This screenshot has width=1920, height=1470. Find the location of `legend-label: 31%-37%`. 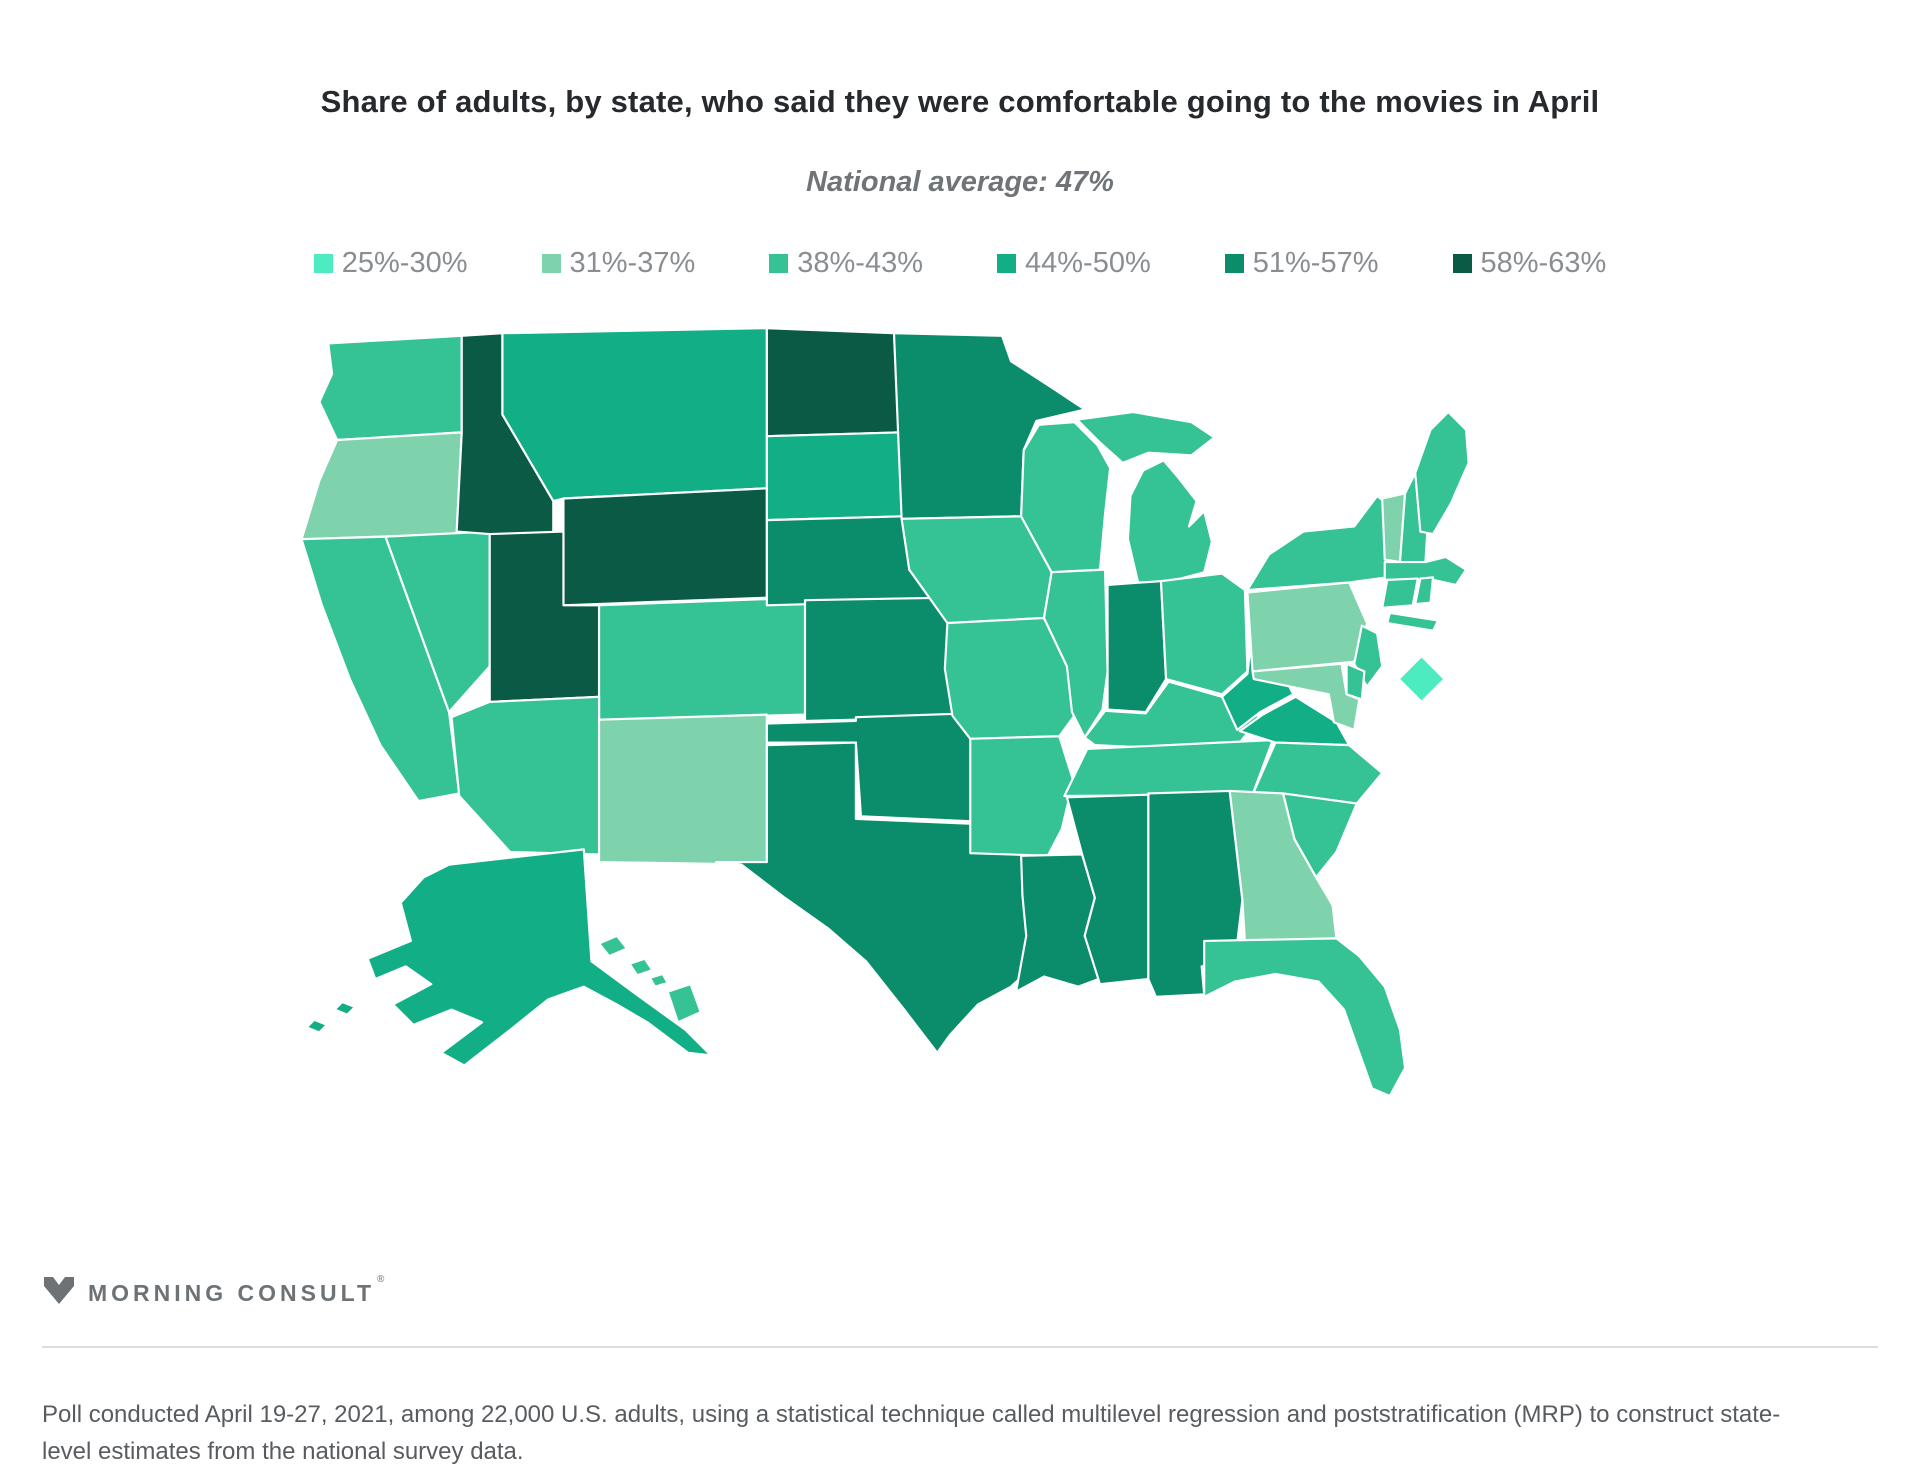

legend-label: 31%-37% is located at coordinates (632, 263).